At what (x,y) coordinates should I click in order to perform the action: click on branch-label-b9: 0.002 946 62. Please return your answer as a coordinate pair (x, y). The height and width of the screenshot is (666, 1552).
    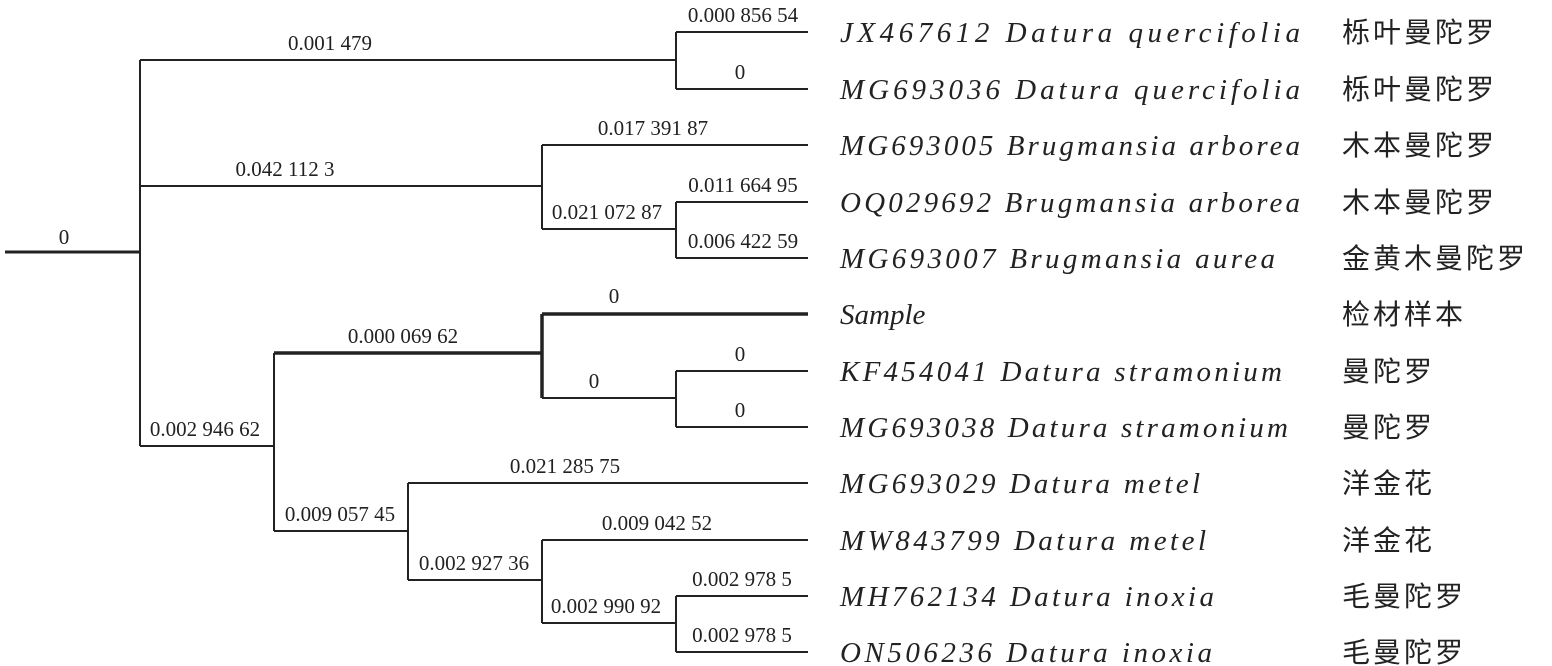
    Looking at the image, I should click on (205, 429).